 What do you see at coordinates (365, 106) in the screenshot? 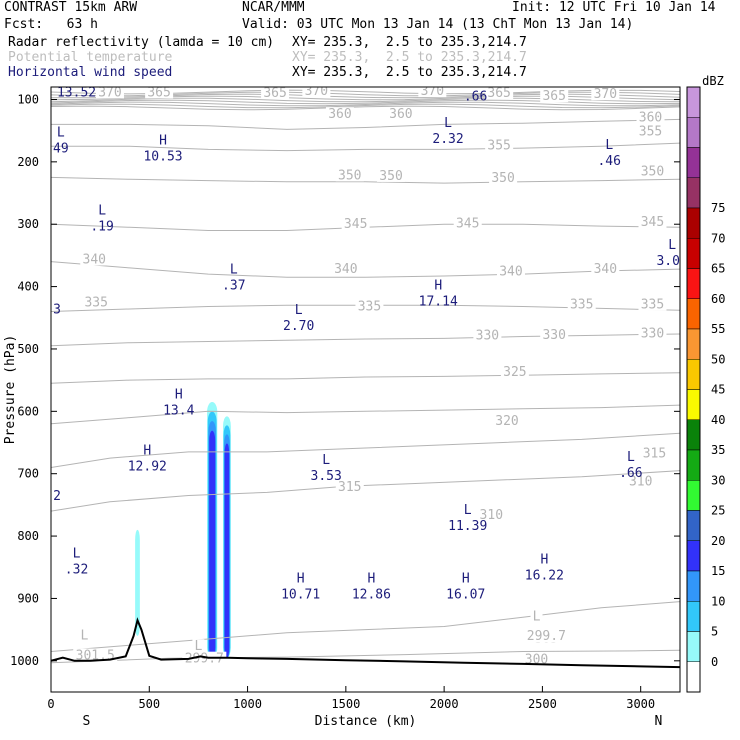
I see `theta-contour-upper` at bounding box center [365, 106].